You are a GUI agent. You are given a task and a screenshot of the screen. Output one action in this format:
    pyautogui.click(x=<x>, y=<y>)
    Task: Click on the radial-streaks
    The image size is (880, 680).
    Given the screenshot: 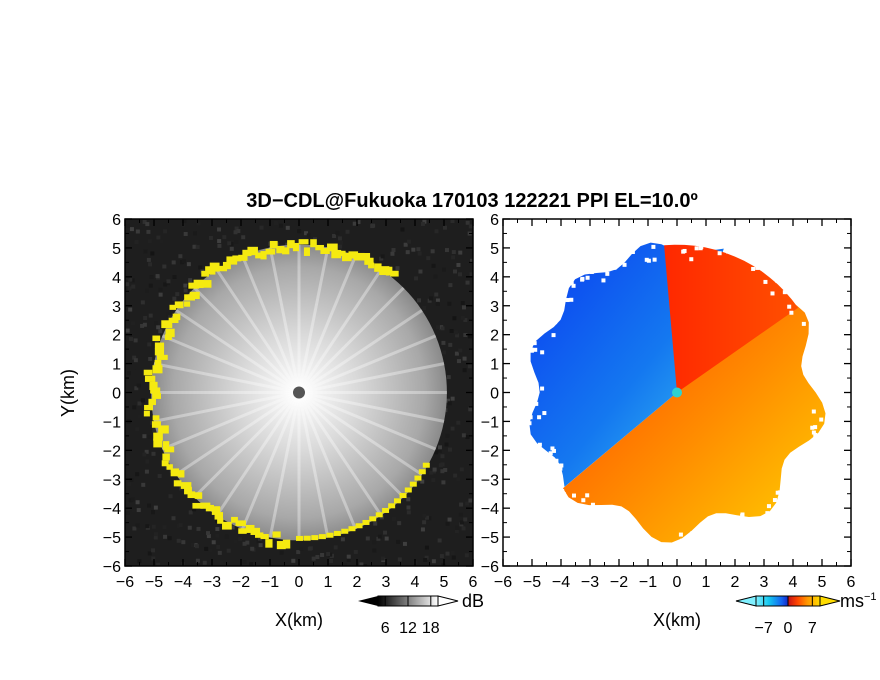 What is the action you would take?
    pyautogui.click(x=299, y=392)
    